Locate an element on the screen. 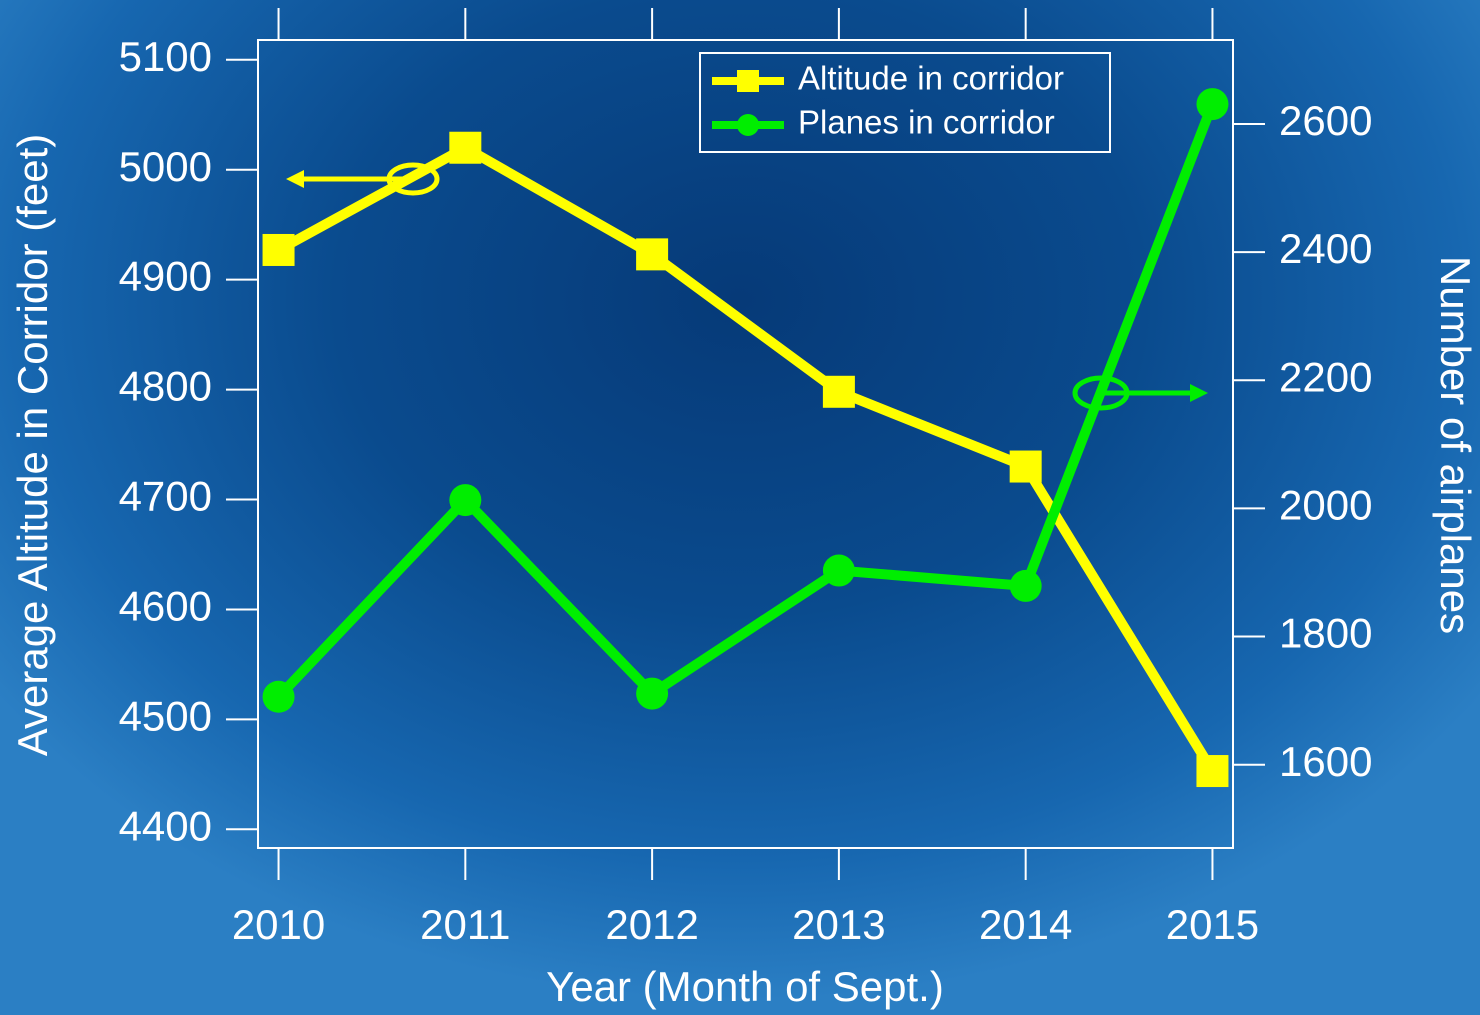 This screenshot has width=1480, height=1015. legend-box is located at coordinates (905, 102).